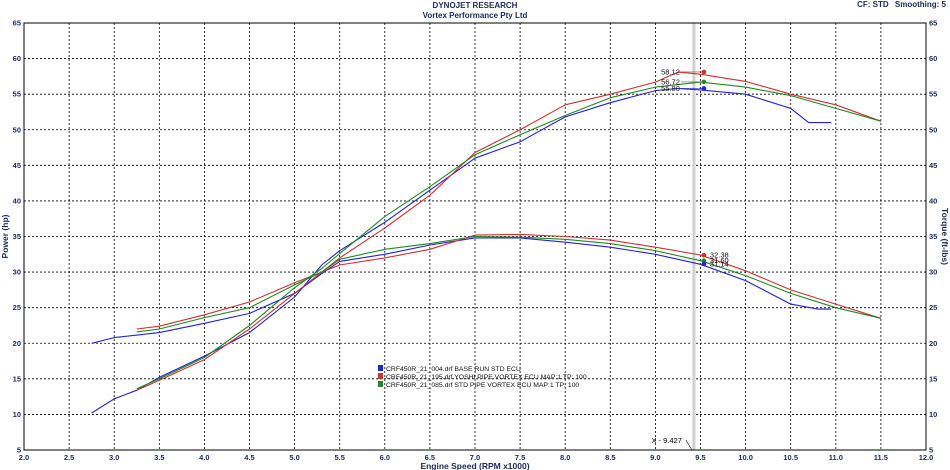  I want to click on header-settings: CF: STD Smoothing: 5, so click(899, 4).